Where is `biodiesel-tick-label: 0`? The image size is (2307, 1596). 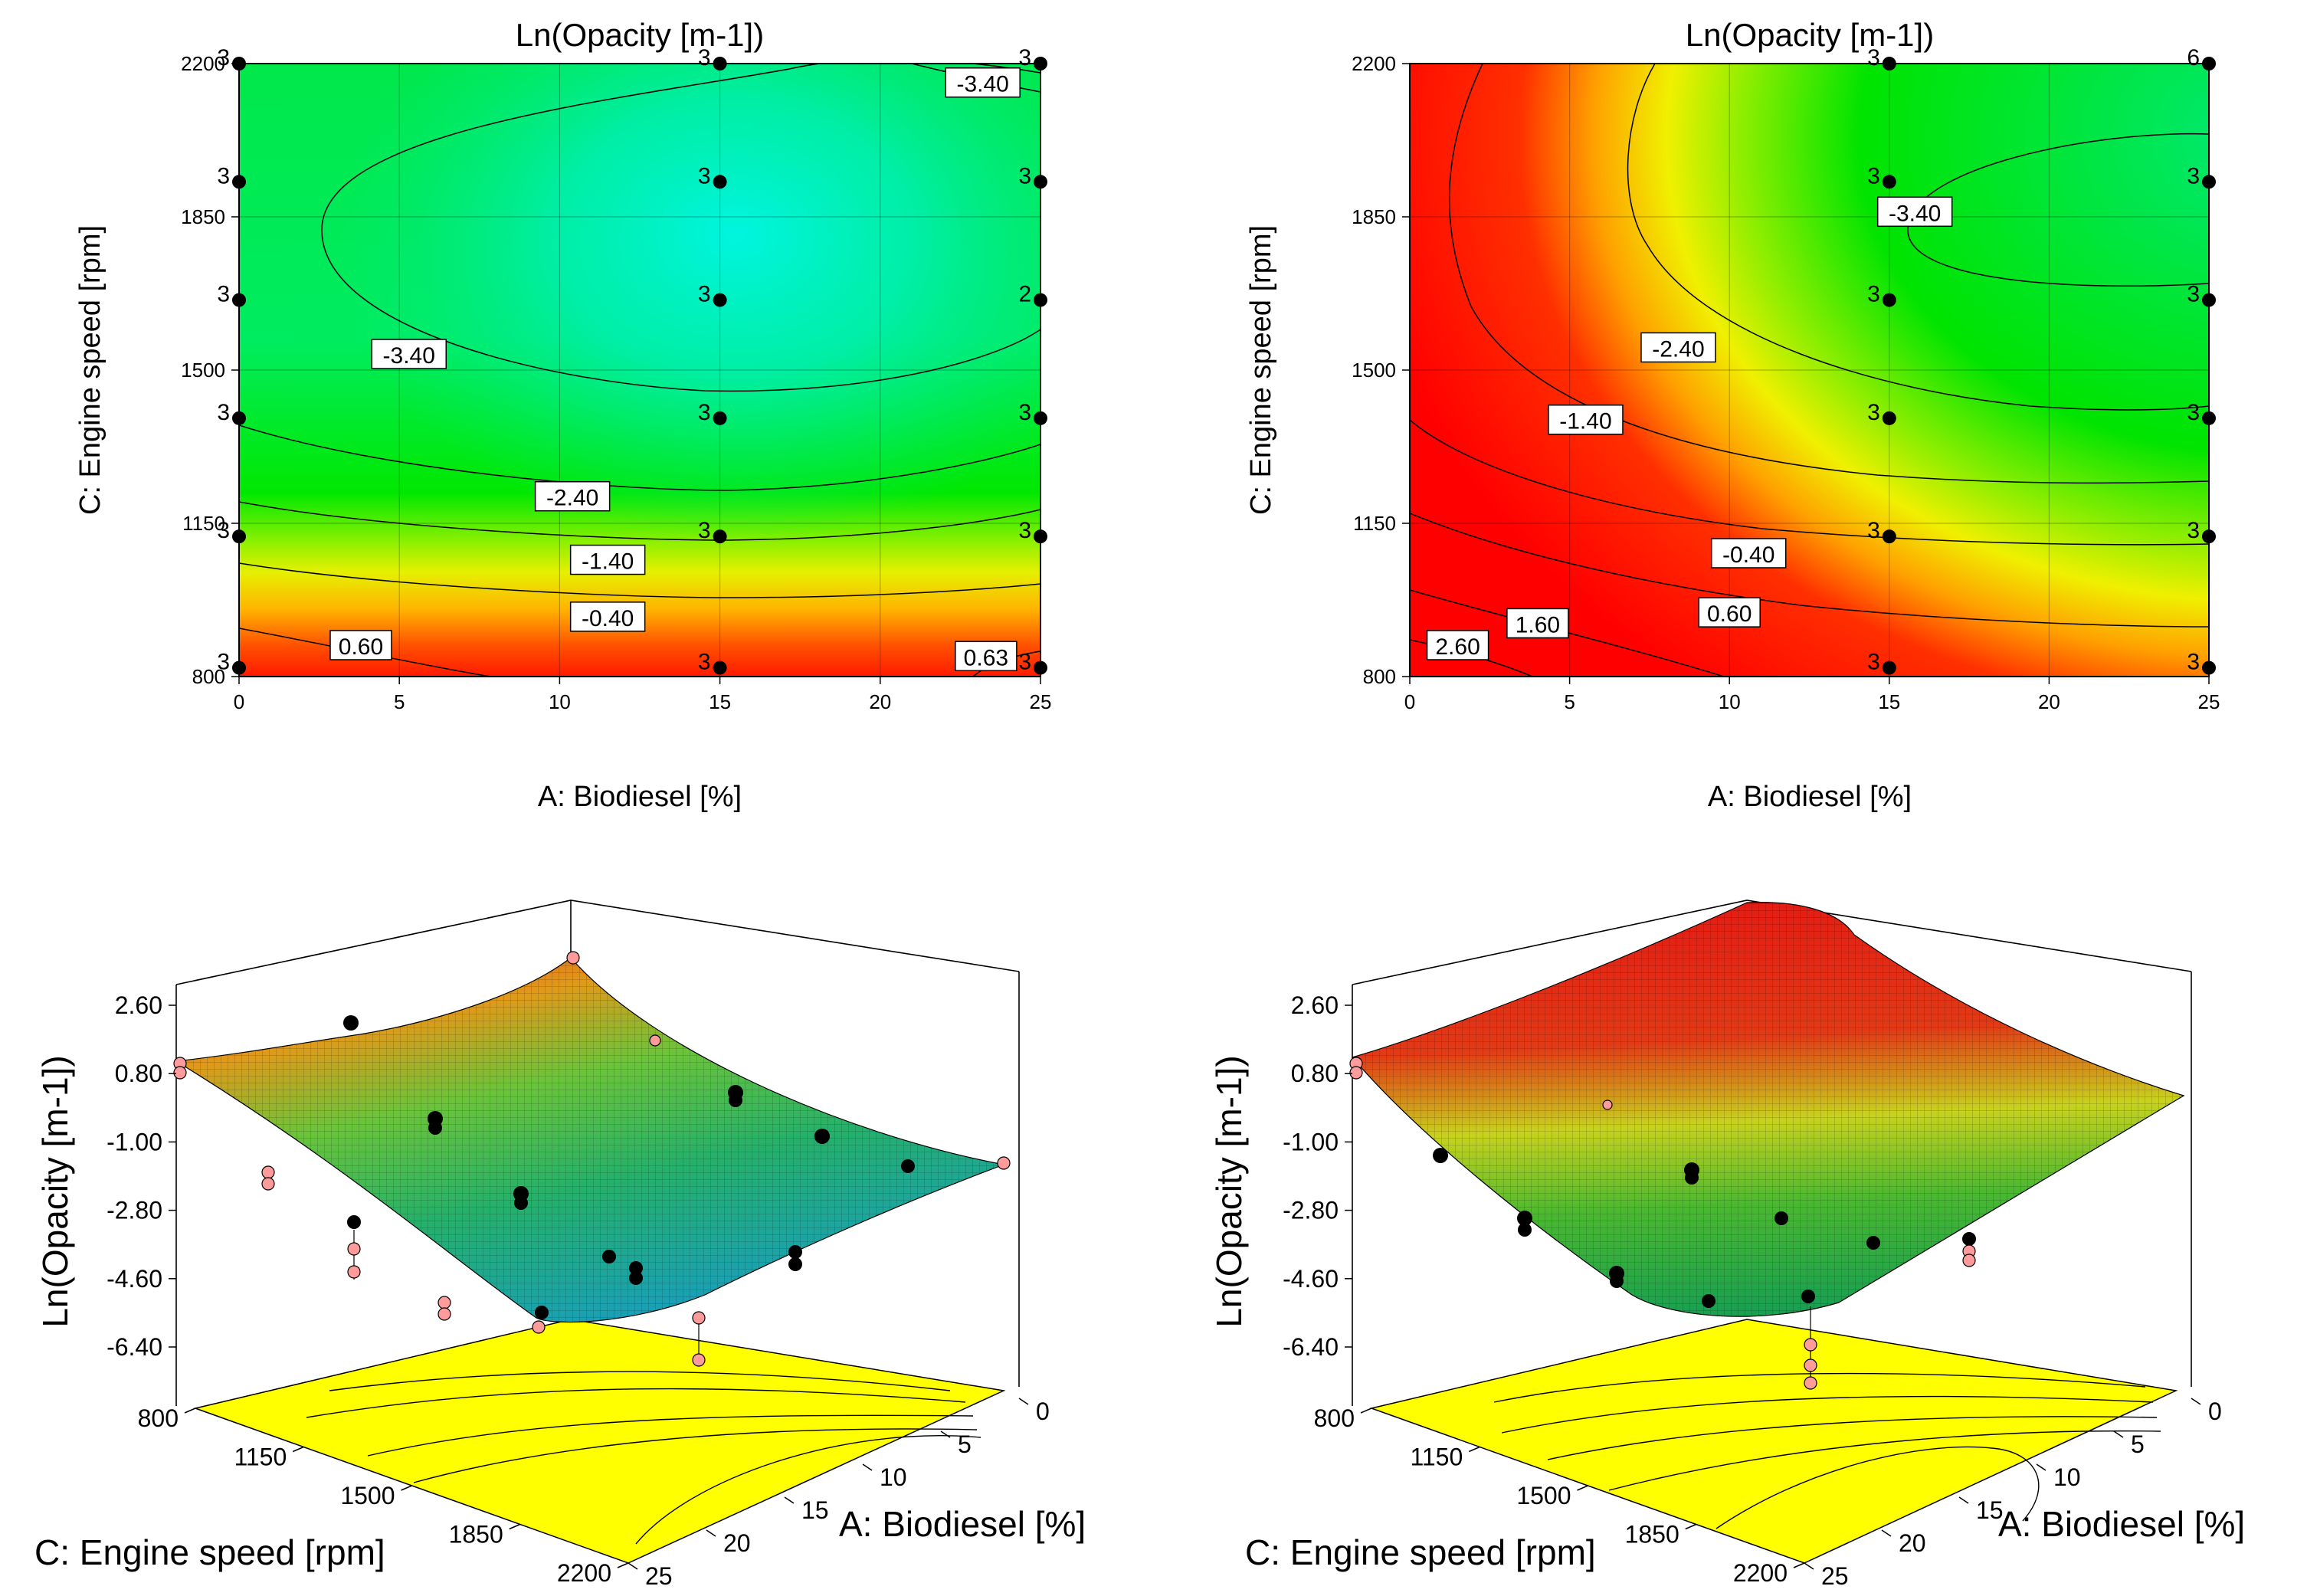 biodiesel-tick-label: 0 is located at coordinates (2215, 1412).